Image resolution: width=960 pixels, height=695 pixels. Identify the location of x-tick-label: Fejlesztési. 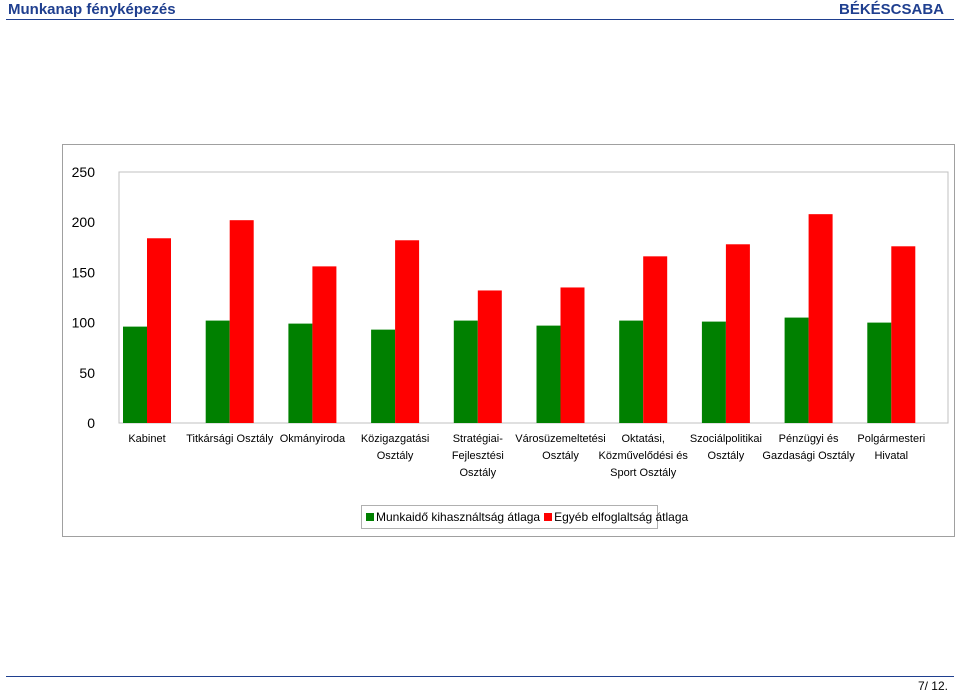
(478, 456).